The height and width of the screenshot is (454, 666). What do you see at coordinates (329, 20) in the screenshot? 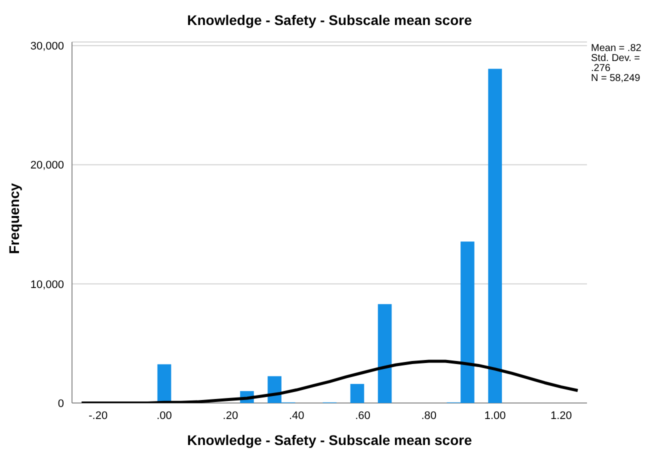
I see `chart-title: Knowledge - Safety - Subscale mean score` at bounding box center [329, 20].